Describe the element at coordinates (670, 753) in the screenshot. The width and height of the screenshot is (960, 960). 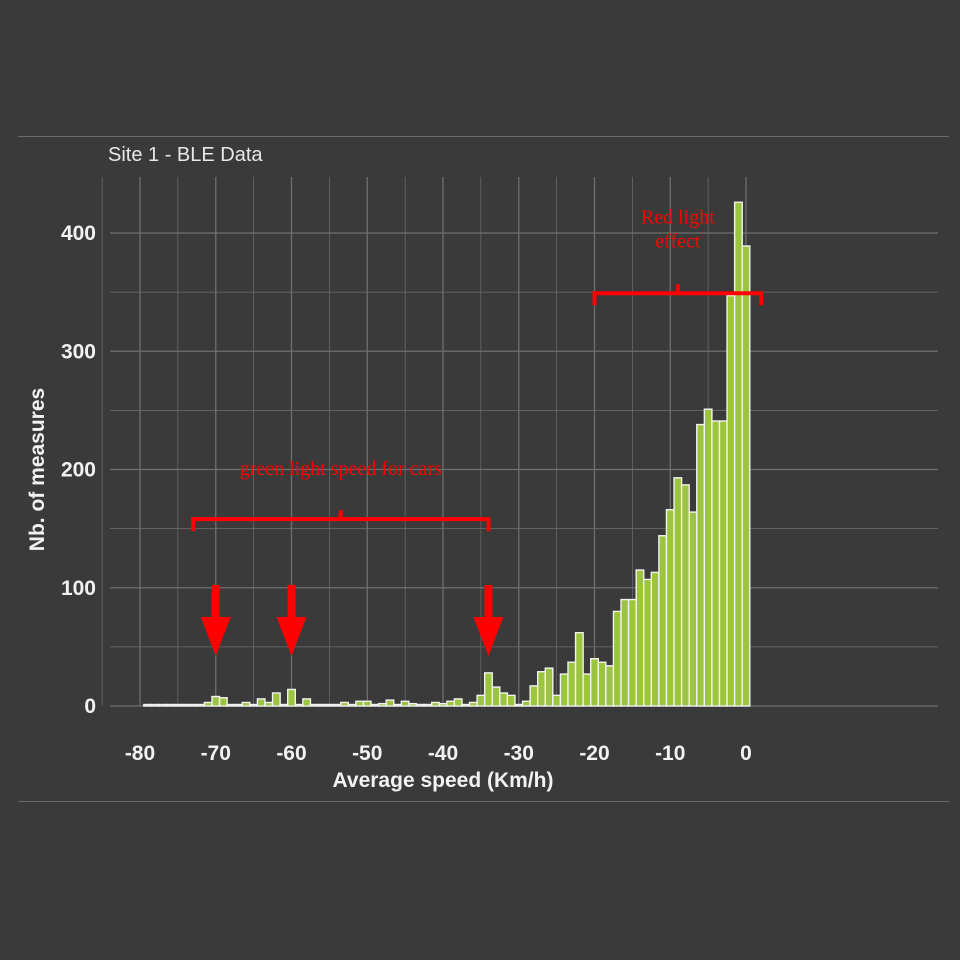
I see `x-tick-label: -10` at that location.